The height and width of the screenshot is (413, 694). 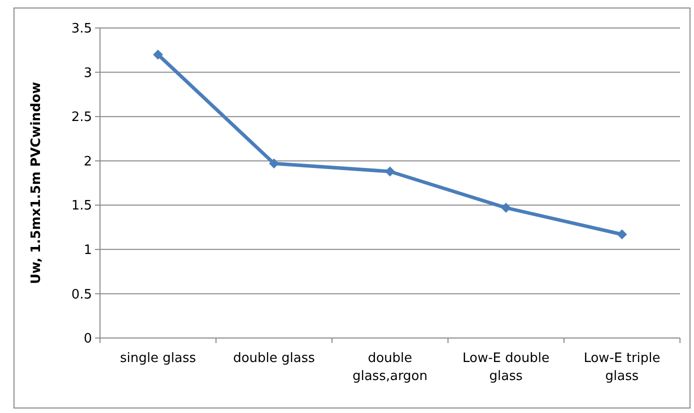 What do you see at coordinates (274, 358) in the screenshot?
I see `x-tick-label: double glass` at bounding box center [274, 358].